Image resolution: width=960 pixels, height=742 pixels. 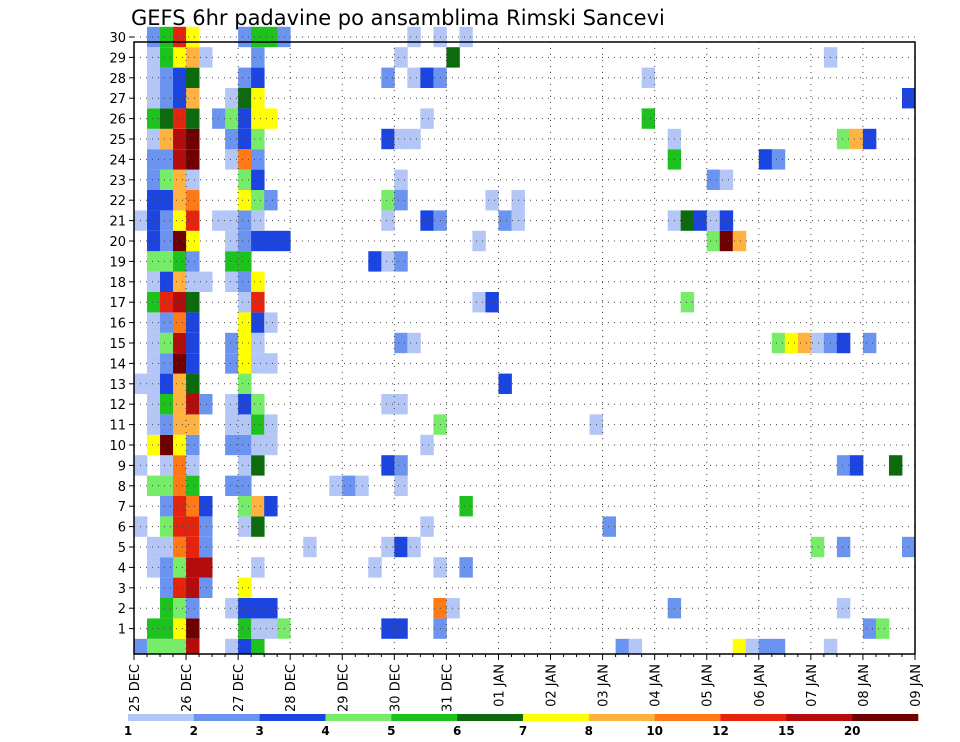 I want to click on x-tick-label: 07 JAN, so click(x=812, y=685).